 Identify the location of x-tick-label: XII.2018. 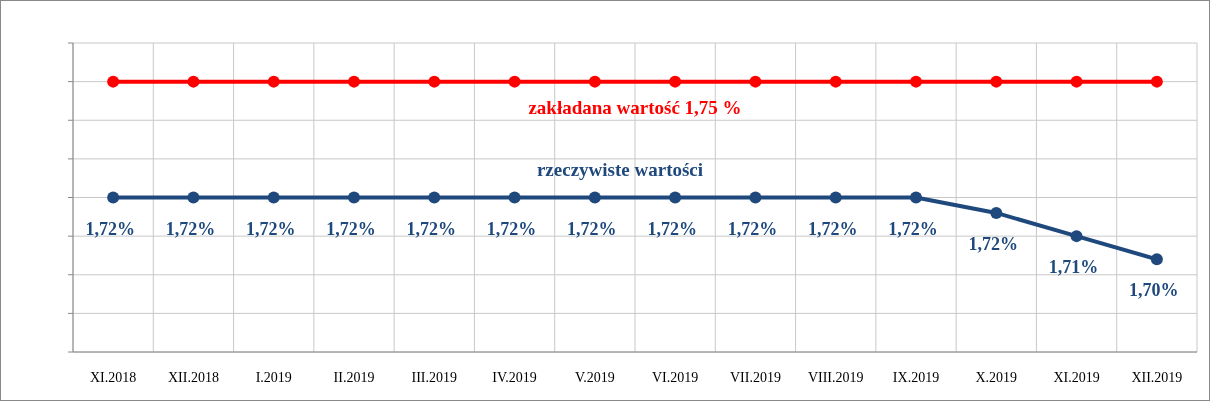
(193, 377).